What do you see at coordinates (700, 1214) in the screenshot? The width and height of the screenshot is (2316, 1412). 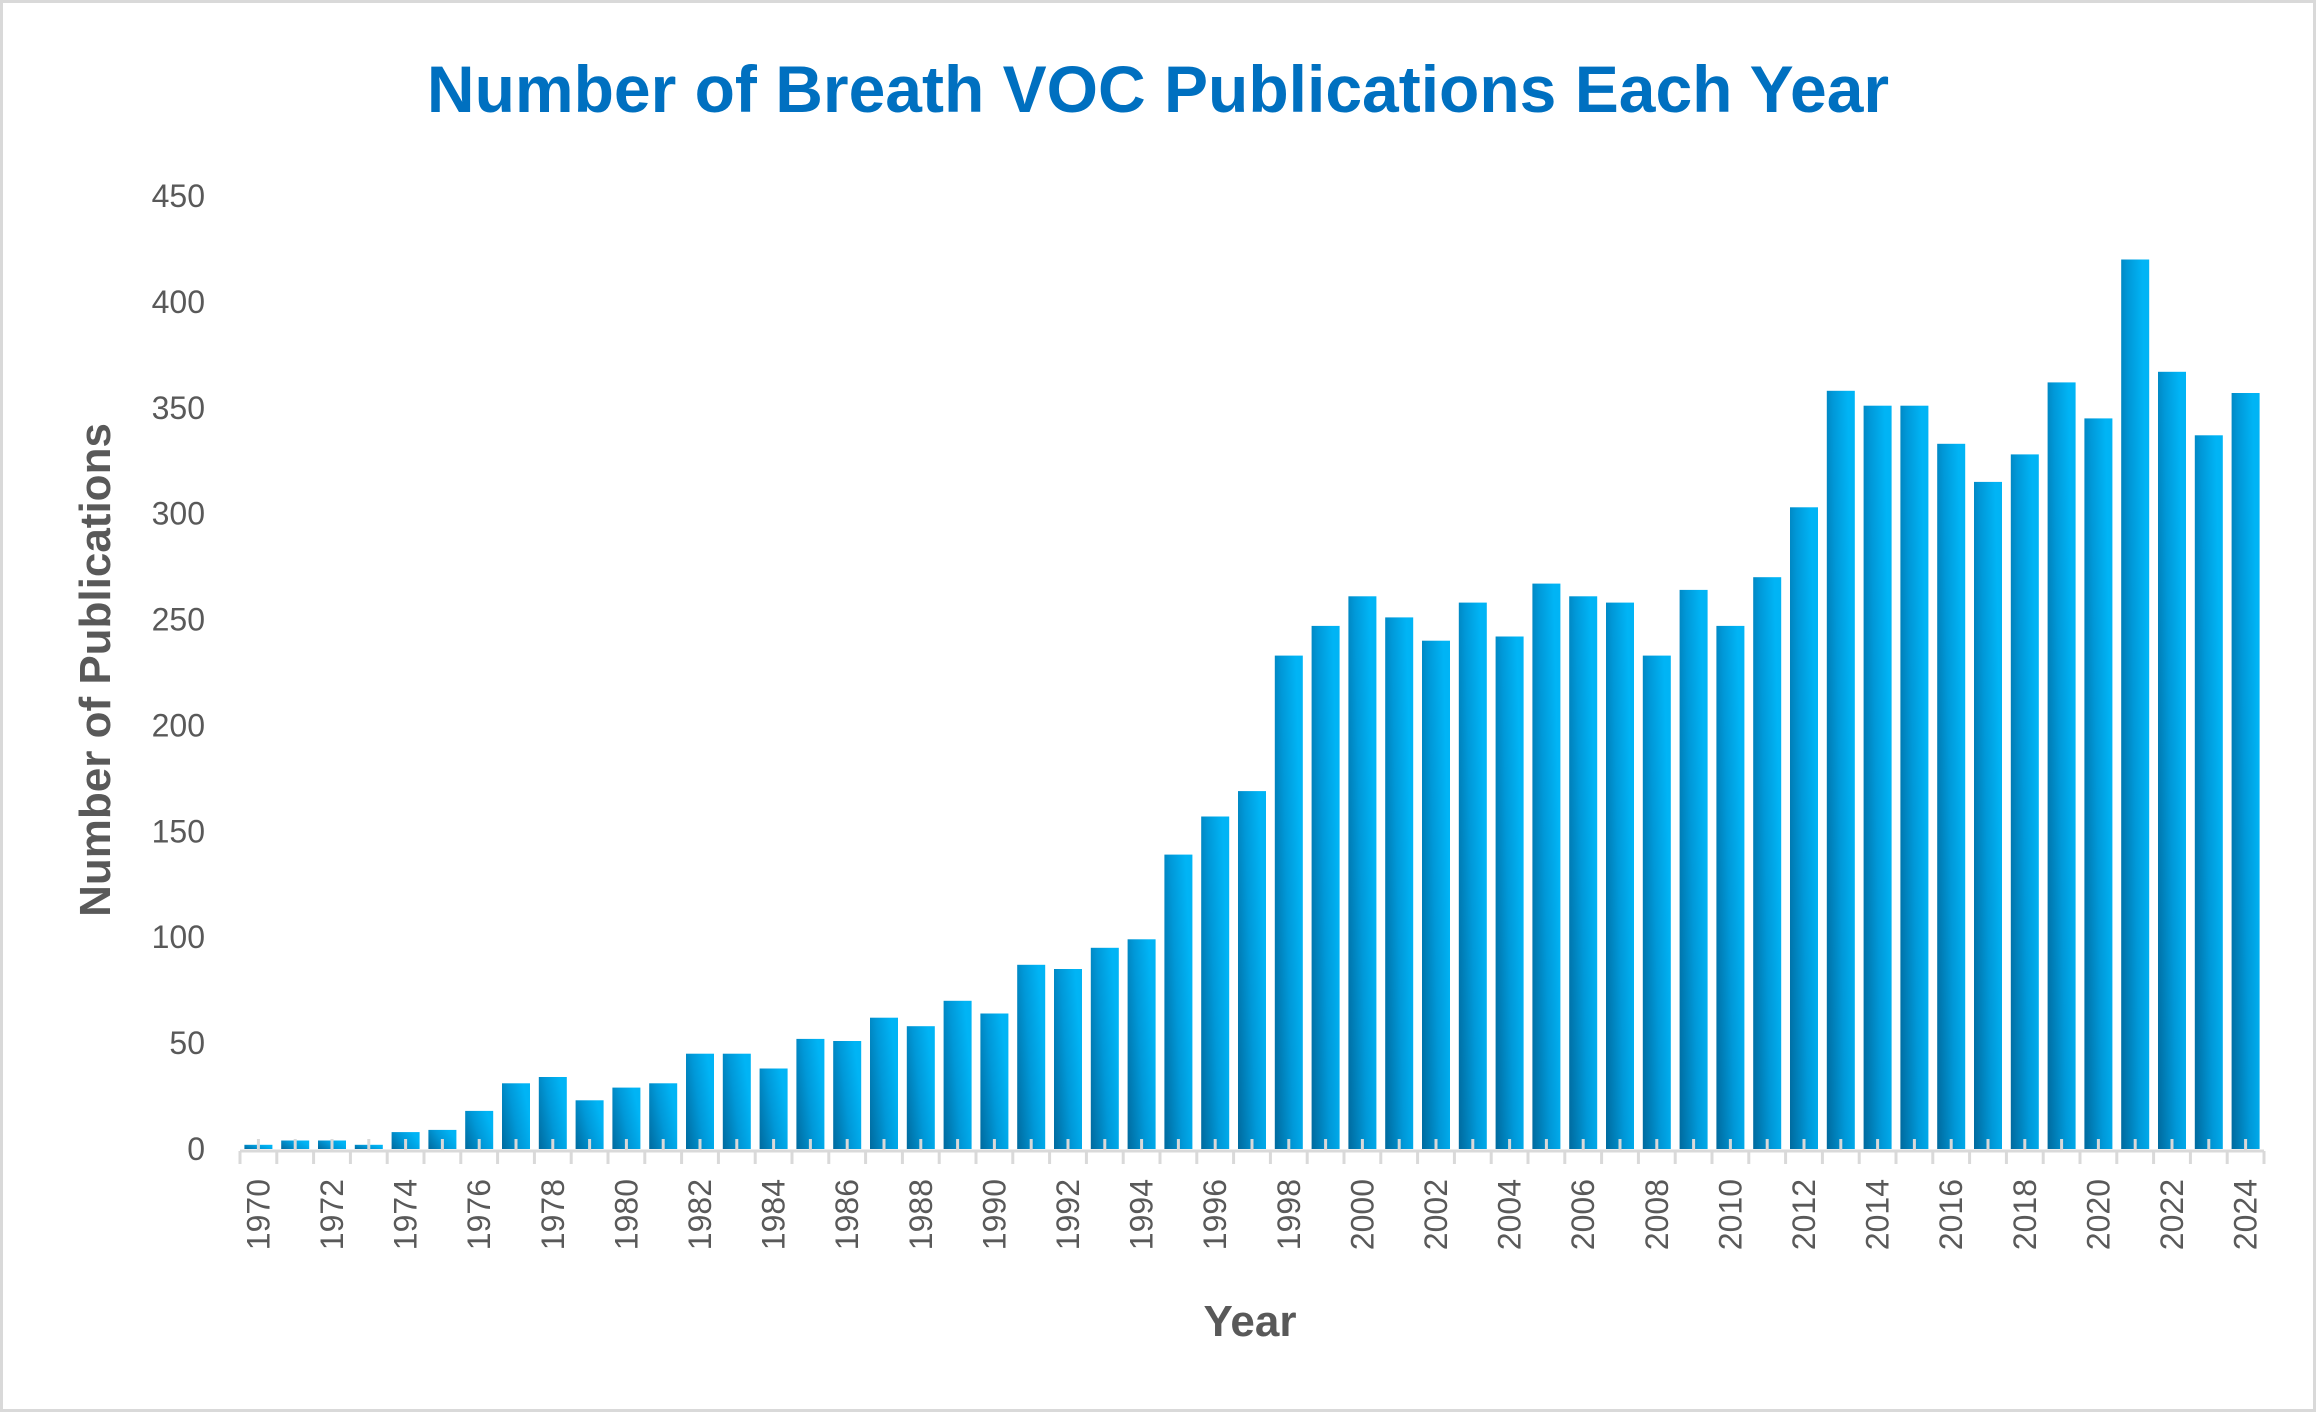 I see `x-tick-label: 1982` at bounding box center [700, 1214].